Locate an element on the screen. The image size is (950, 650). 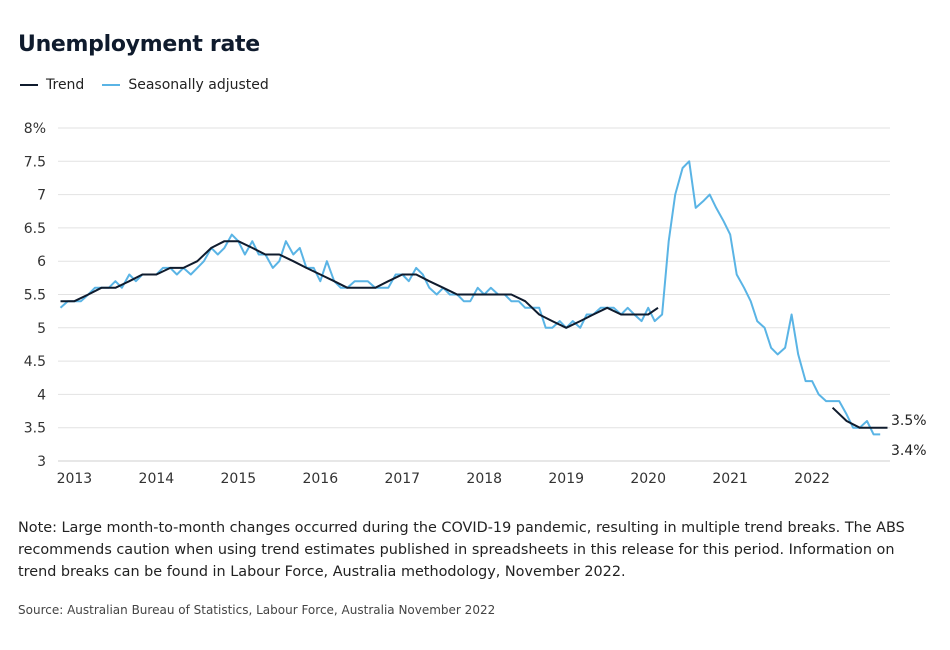
y-tick-label: 3.5 is located at coordinates (35, 429).